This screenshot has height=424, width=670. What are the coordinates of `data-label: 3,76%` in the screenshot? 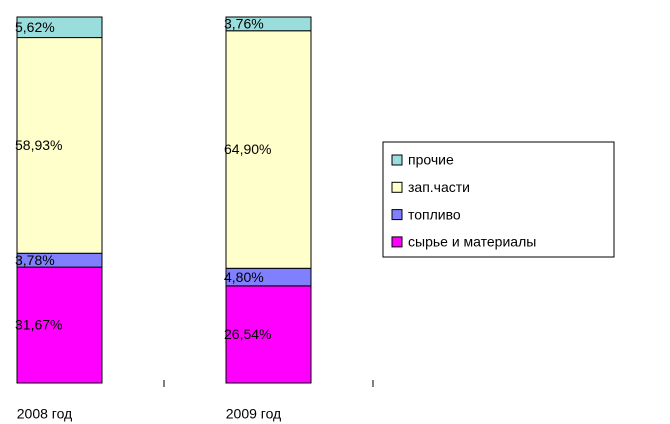 It's located at (244, 24).